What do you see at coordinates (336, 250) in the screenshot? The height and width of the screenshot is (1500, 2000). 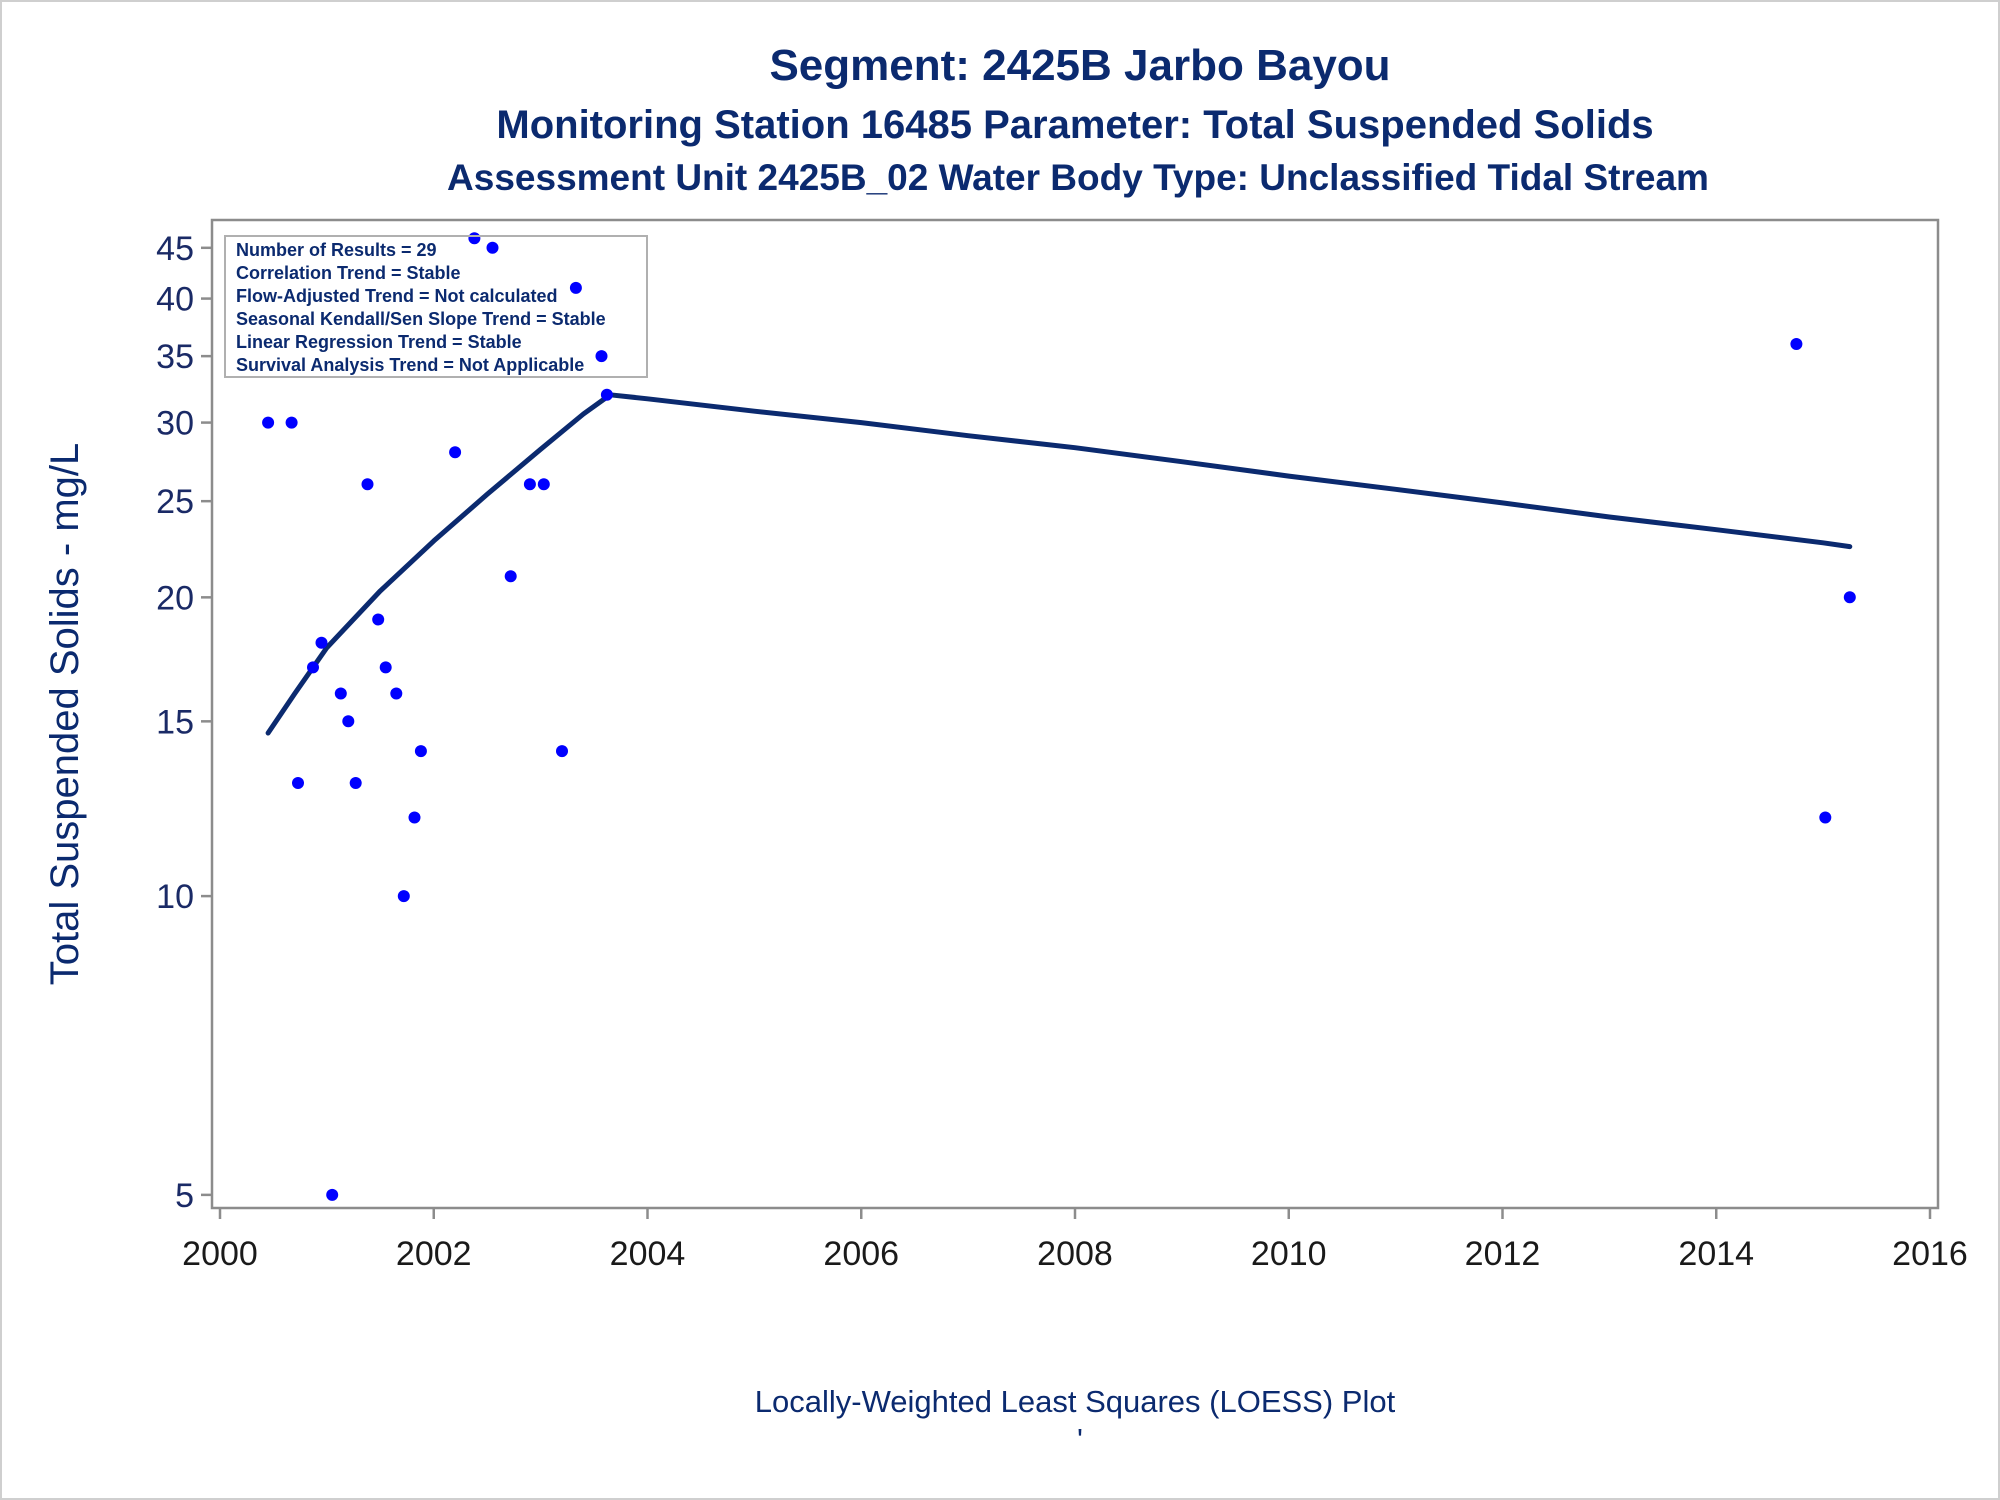 I see `inset-line-results: Number of Results = 29` at bounding box center [336, 250].